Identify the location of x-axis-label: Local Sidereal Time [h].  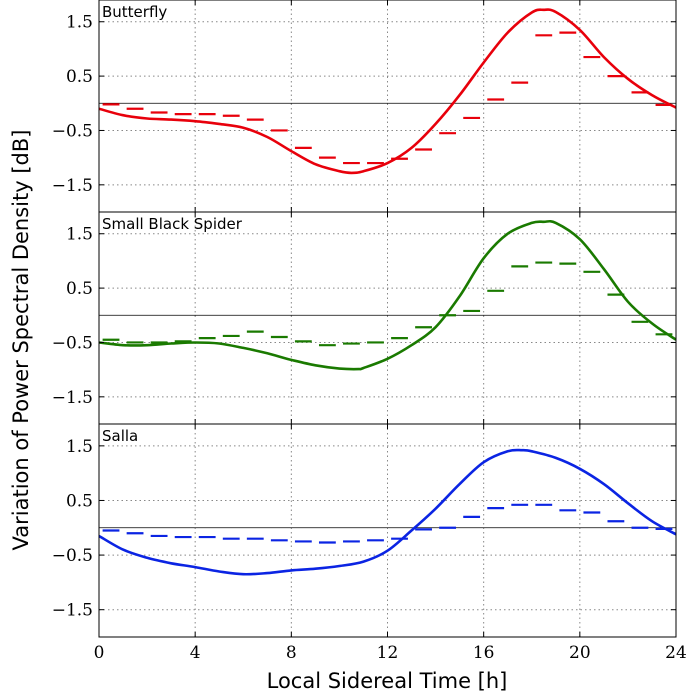
(387, 681).